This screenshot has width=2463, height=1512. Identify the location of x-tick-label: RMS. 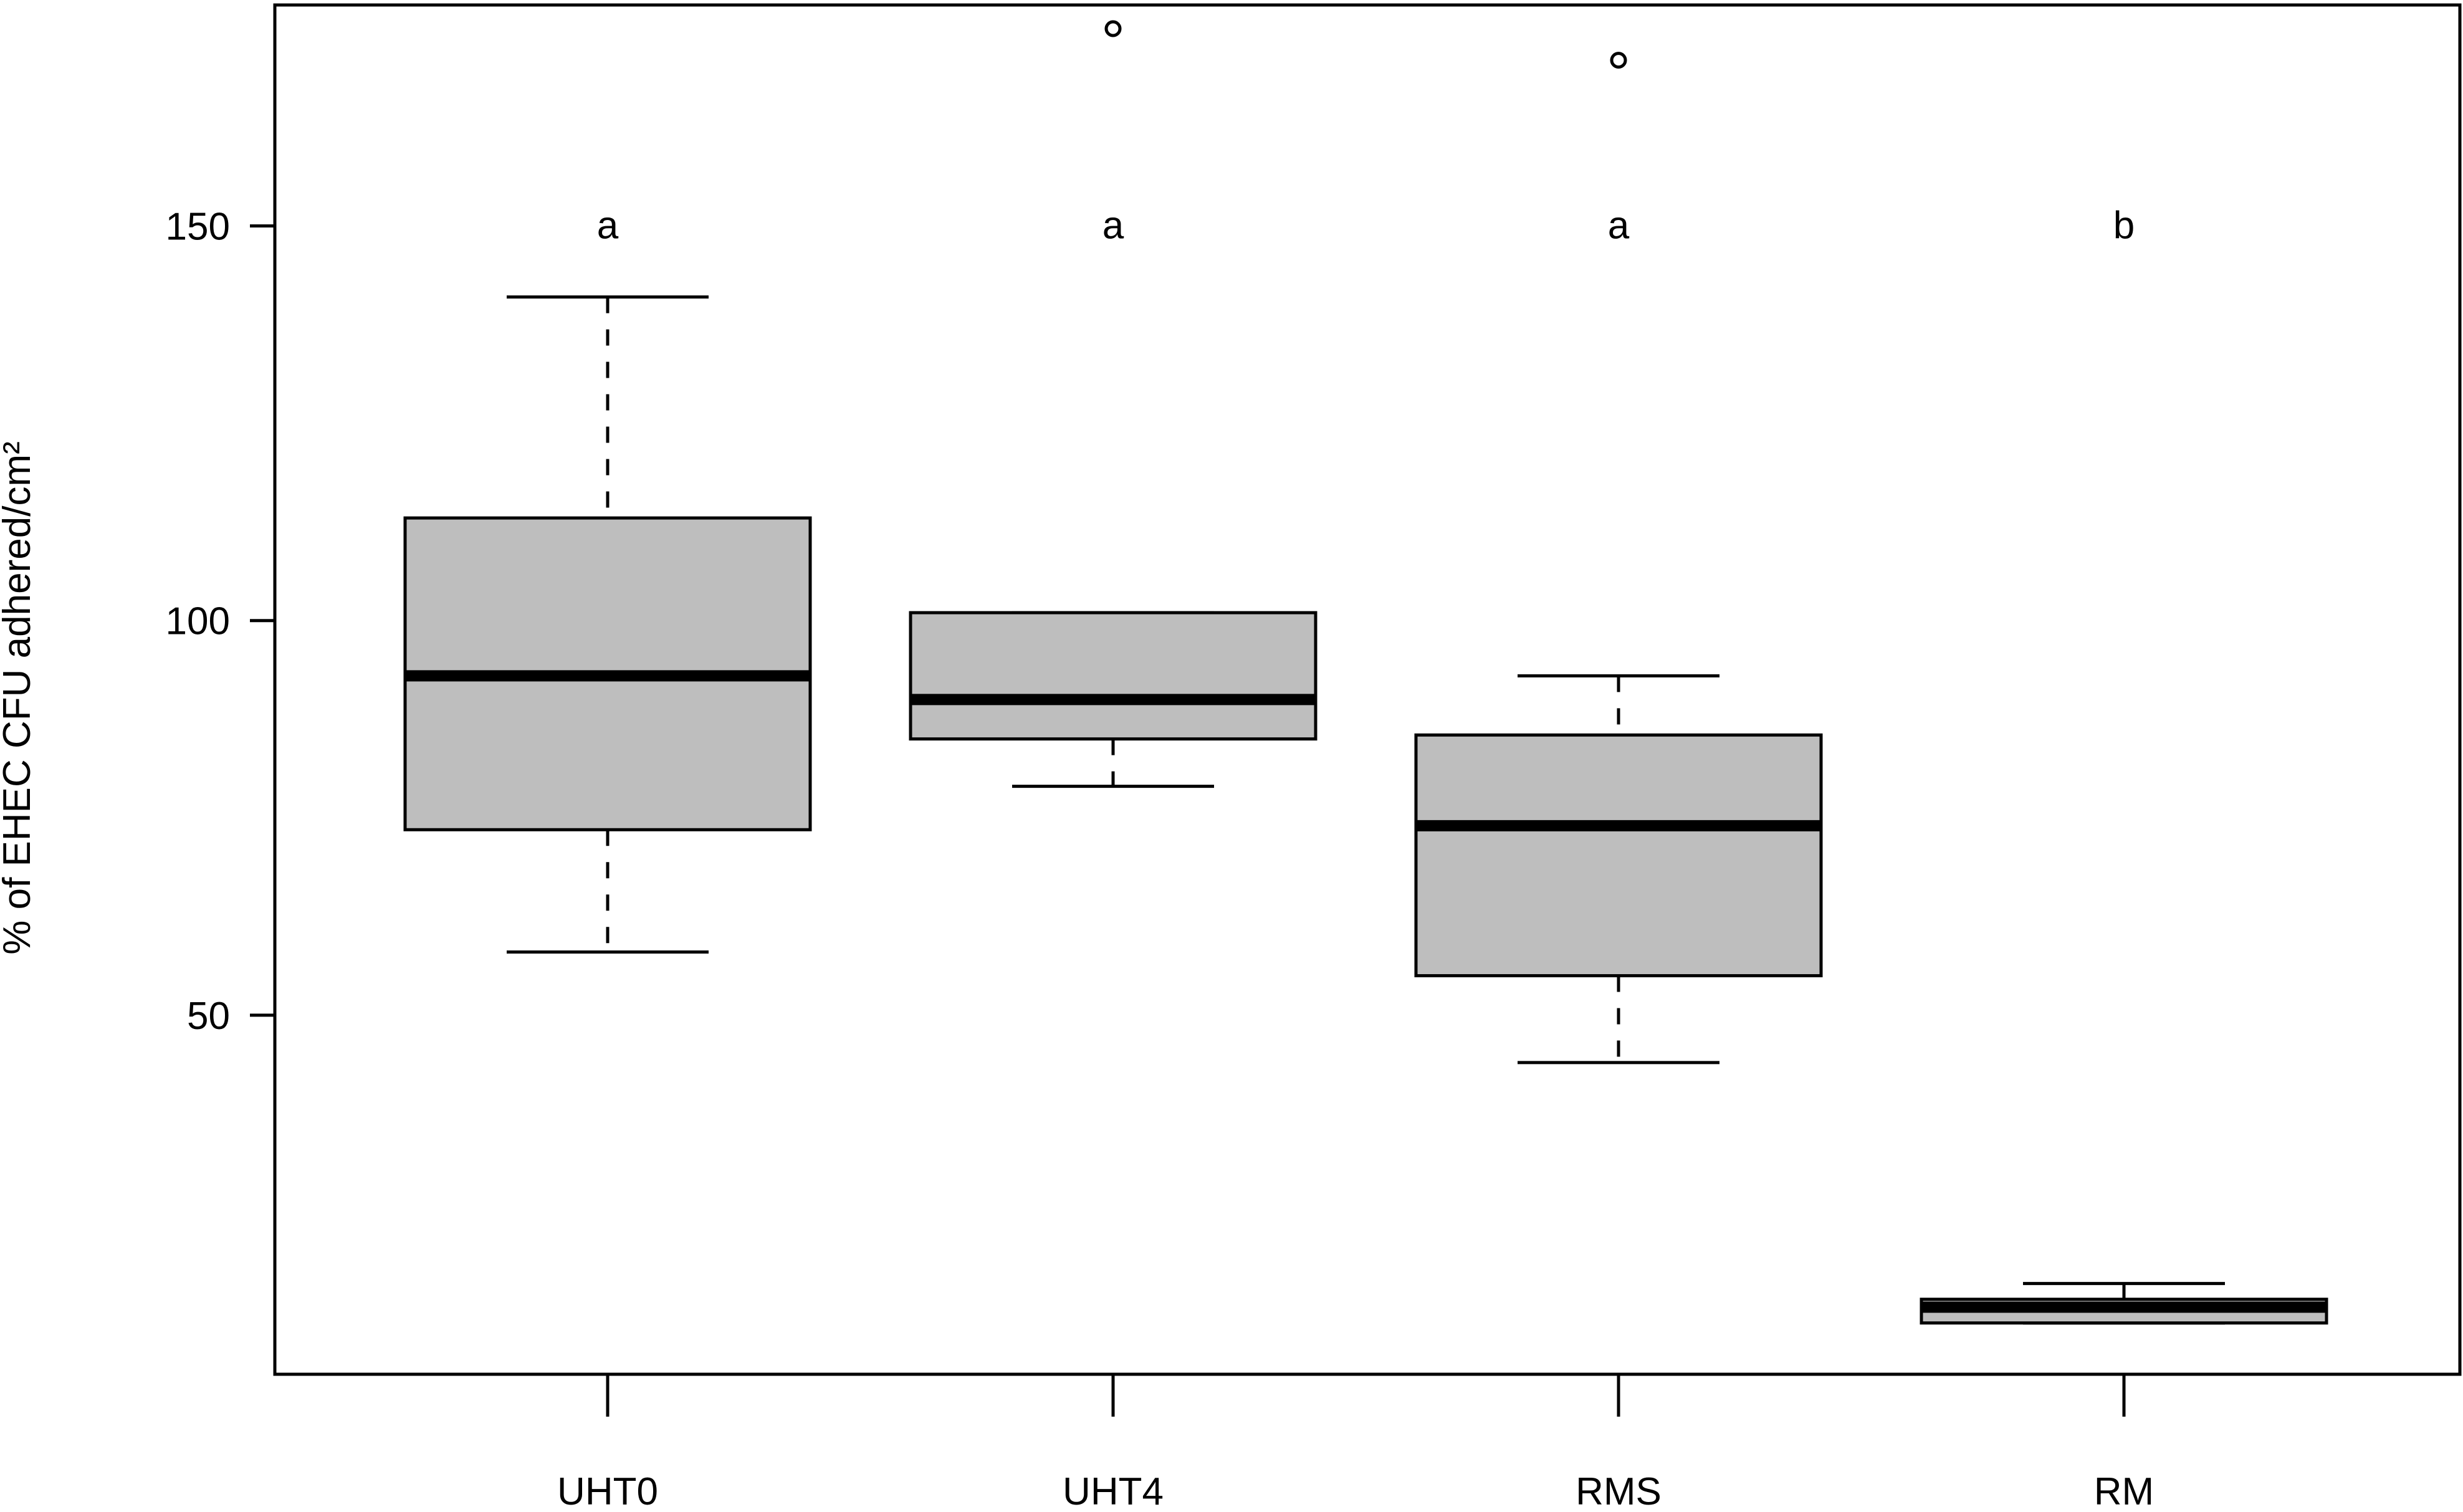
(1619, 1491).